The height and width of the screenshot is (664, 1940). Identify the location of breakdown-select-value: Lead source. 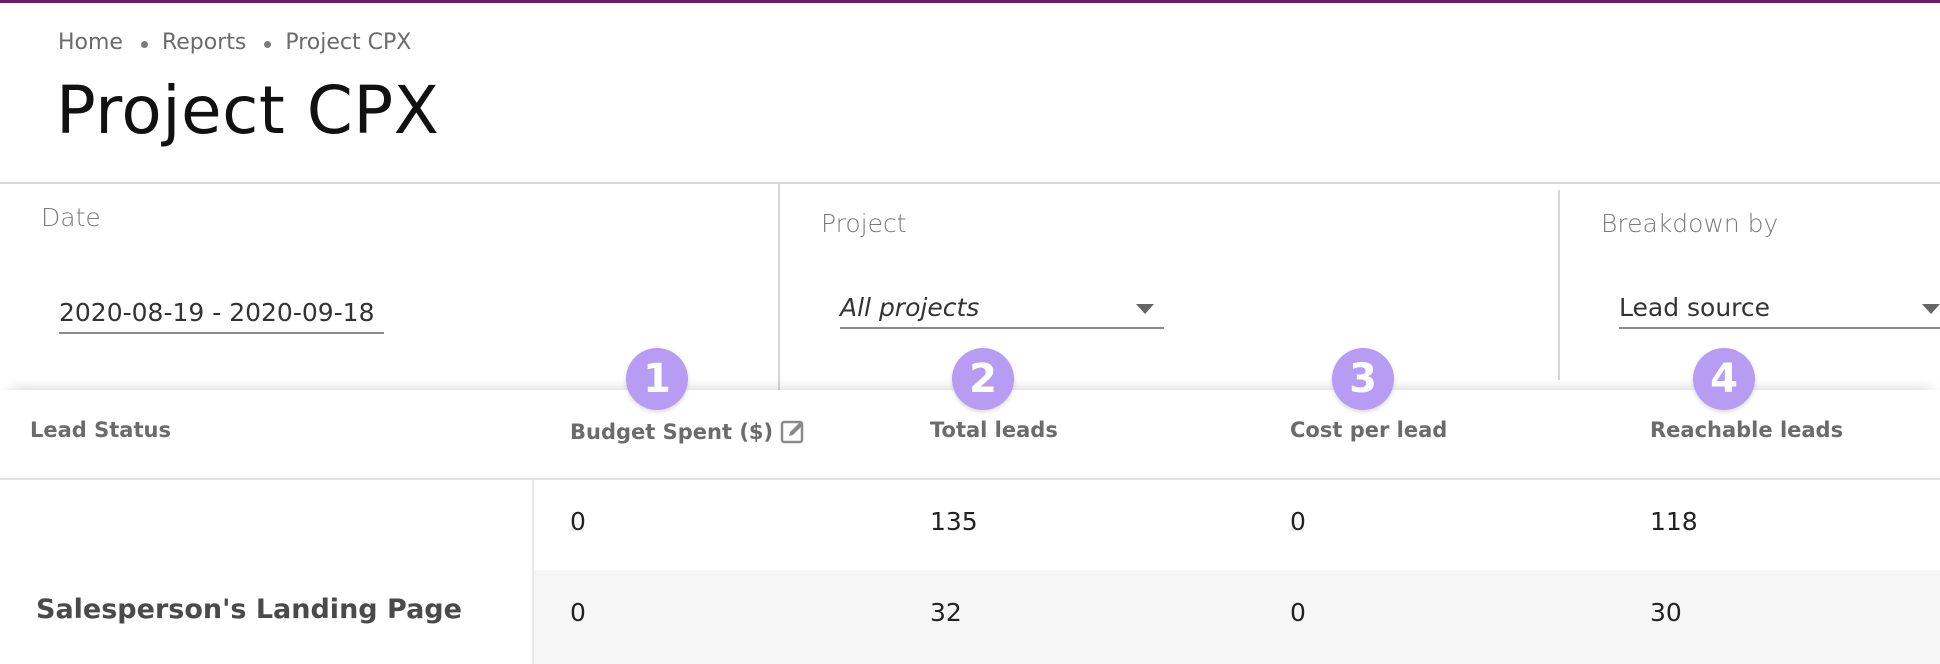
(1695, 307).